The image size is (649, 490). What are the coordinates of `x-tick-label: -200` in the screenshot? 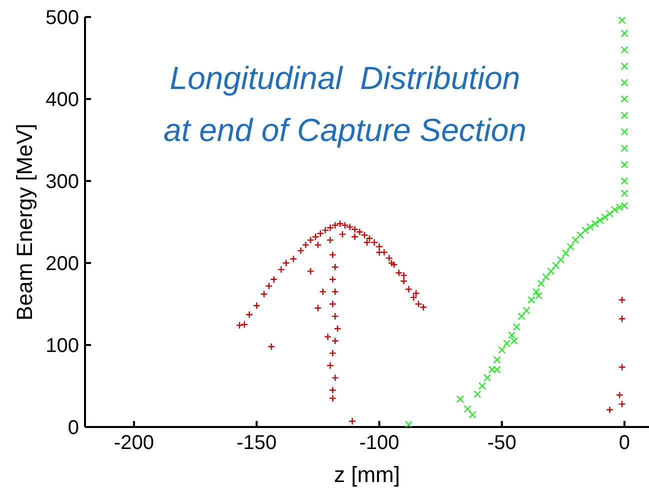 It's located at (134, 443).